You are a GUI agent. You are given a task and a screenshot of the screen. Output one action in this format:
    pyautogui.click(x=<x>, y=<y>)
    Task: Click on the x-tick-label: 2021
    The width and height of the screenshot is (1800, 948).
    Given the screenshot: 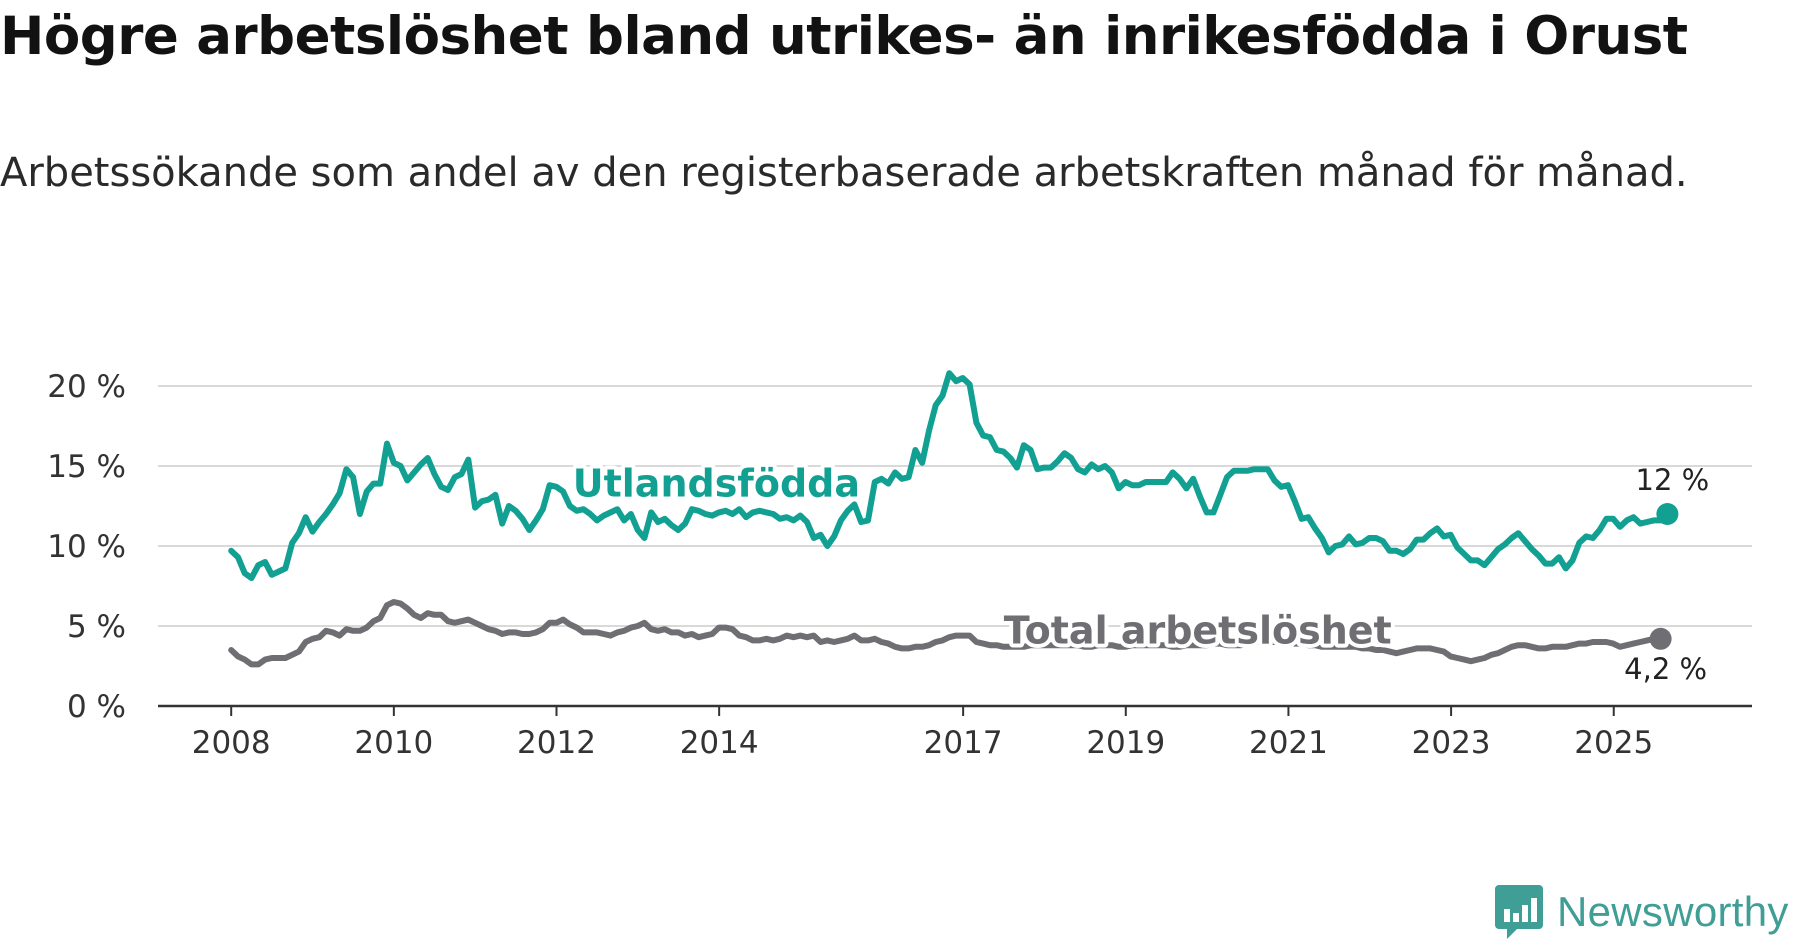 What is the action you would take?
    pyautogui.click(x=1288, y=743)
    